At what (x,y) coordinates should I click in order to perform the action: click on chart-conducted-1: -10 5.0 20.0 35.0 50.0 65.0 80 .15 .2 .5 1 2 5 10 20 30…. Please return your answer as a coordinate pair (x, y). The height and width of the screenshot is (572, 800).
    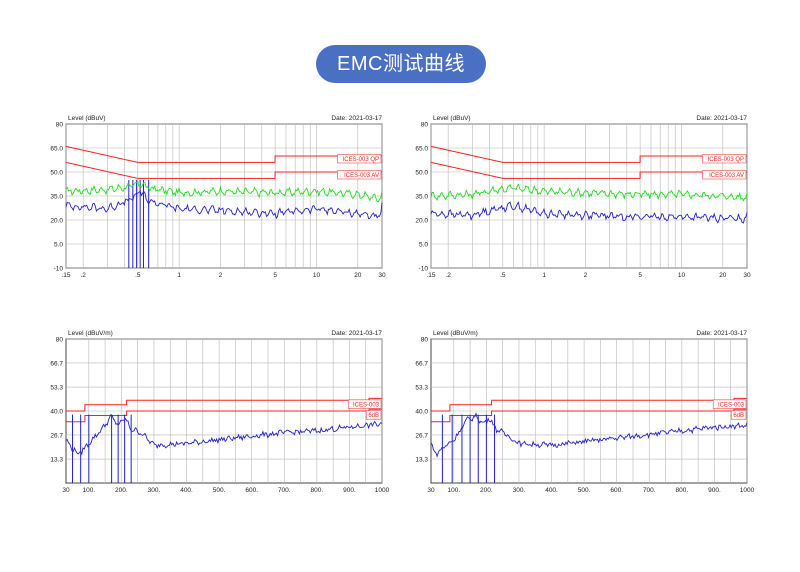
    Looking at the image, I should click on (210, 197).